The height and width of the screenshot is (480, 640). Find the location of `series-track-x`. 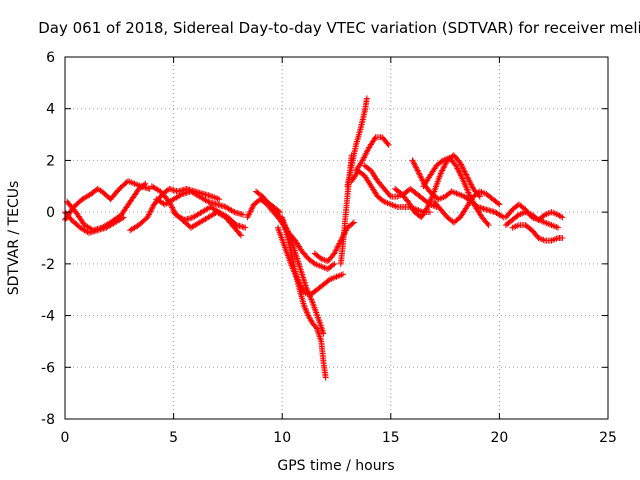

series-track-x is located at coordinates (537, 233).